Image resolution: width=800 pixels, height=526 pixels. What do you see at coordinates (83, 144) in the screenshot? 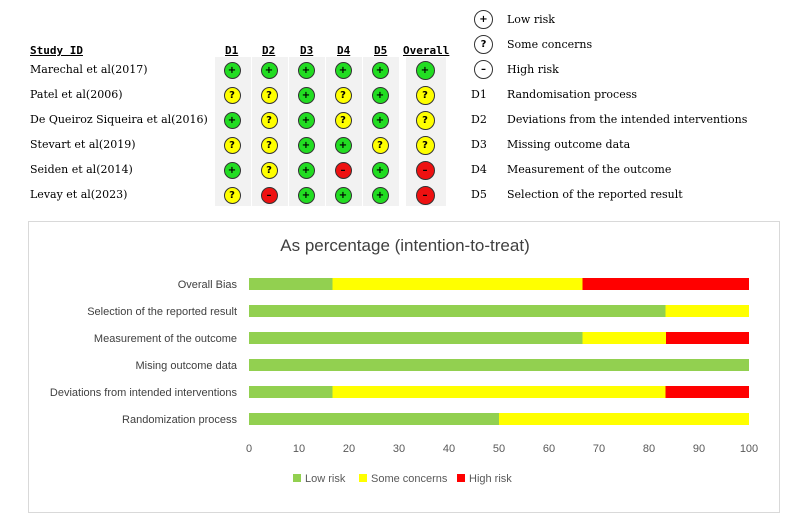
I see `study-name: Stevart et al(2019)` at bounding box center [83, 144].